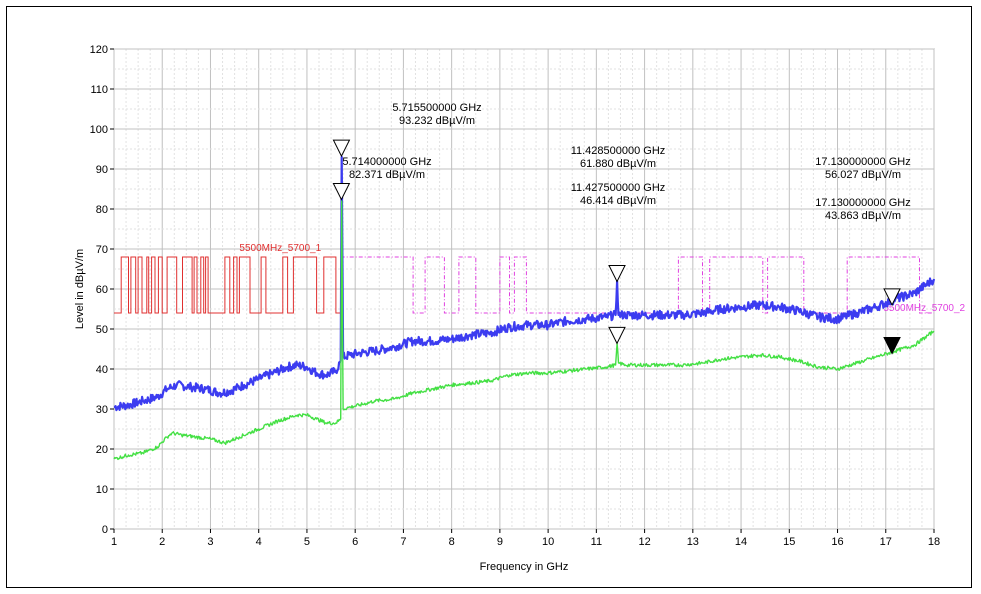 This screenshot has height=594, width=981. I want to click on y-tick-label: 80, so click(102, 210).